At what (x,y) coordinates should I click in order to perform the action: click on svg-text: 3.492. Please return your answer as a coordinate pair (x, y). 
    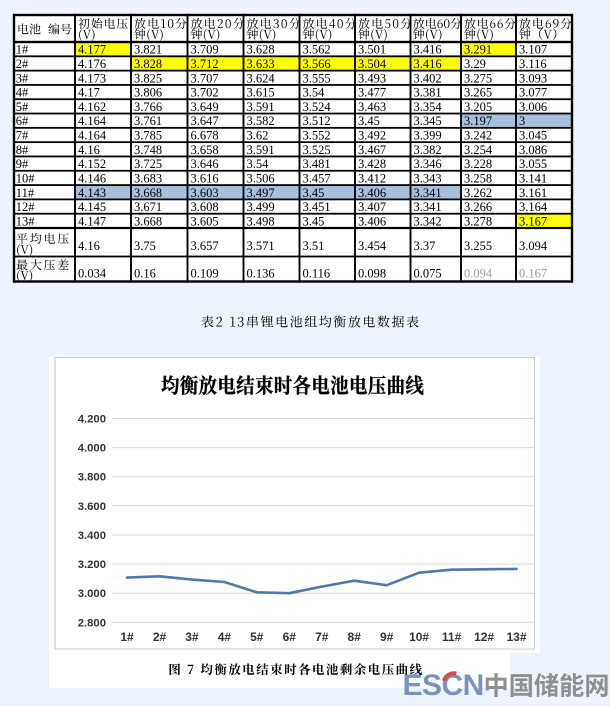
    Looking at the image, I should click on (372, 136).